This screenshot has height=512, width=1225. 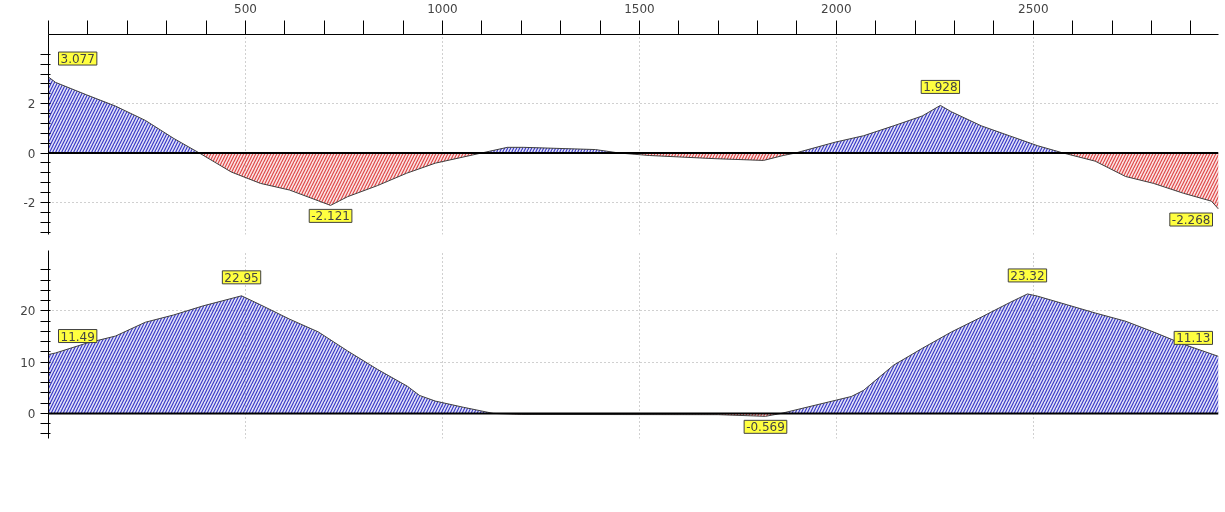 What do you see at coordinates (639, 8) in the screenshot?
I see `x-tick-label: 1500` at bounding box center [639, 8].